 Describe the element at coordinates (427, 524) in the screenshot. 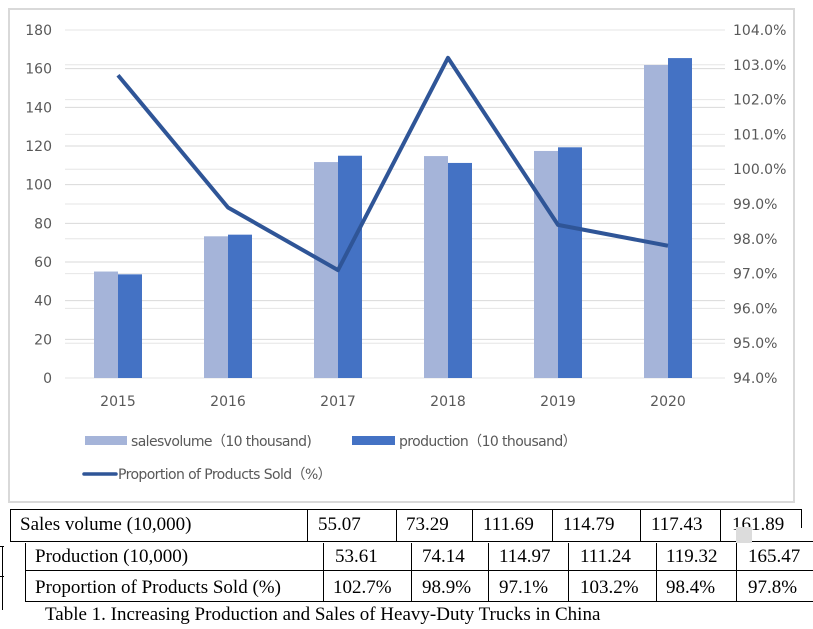

I see `table-cell: 73.29` at that location.